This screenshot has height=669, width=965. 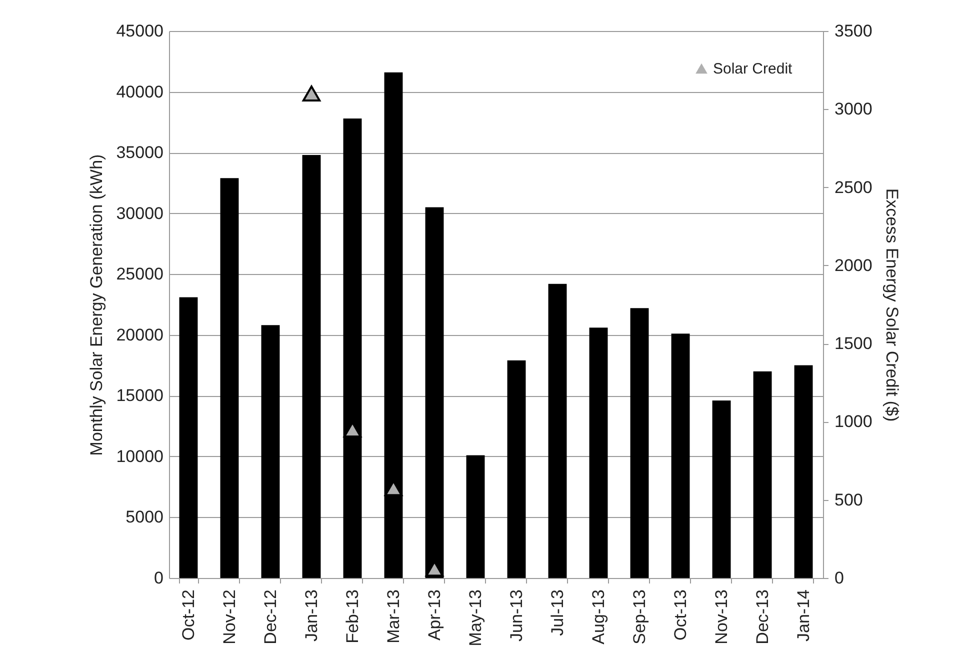 I want to click on y2-tick-label: 3000, so click(x=853, y=109).